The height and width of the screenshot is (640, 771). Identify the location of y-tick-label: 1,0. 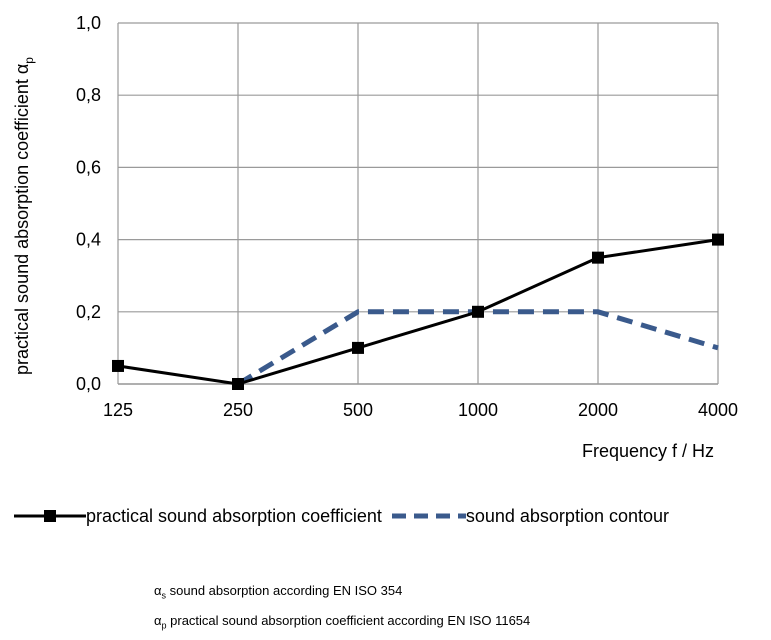
(88, 23).